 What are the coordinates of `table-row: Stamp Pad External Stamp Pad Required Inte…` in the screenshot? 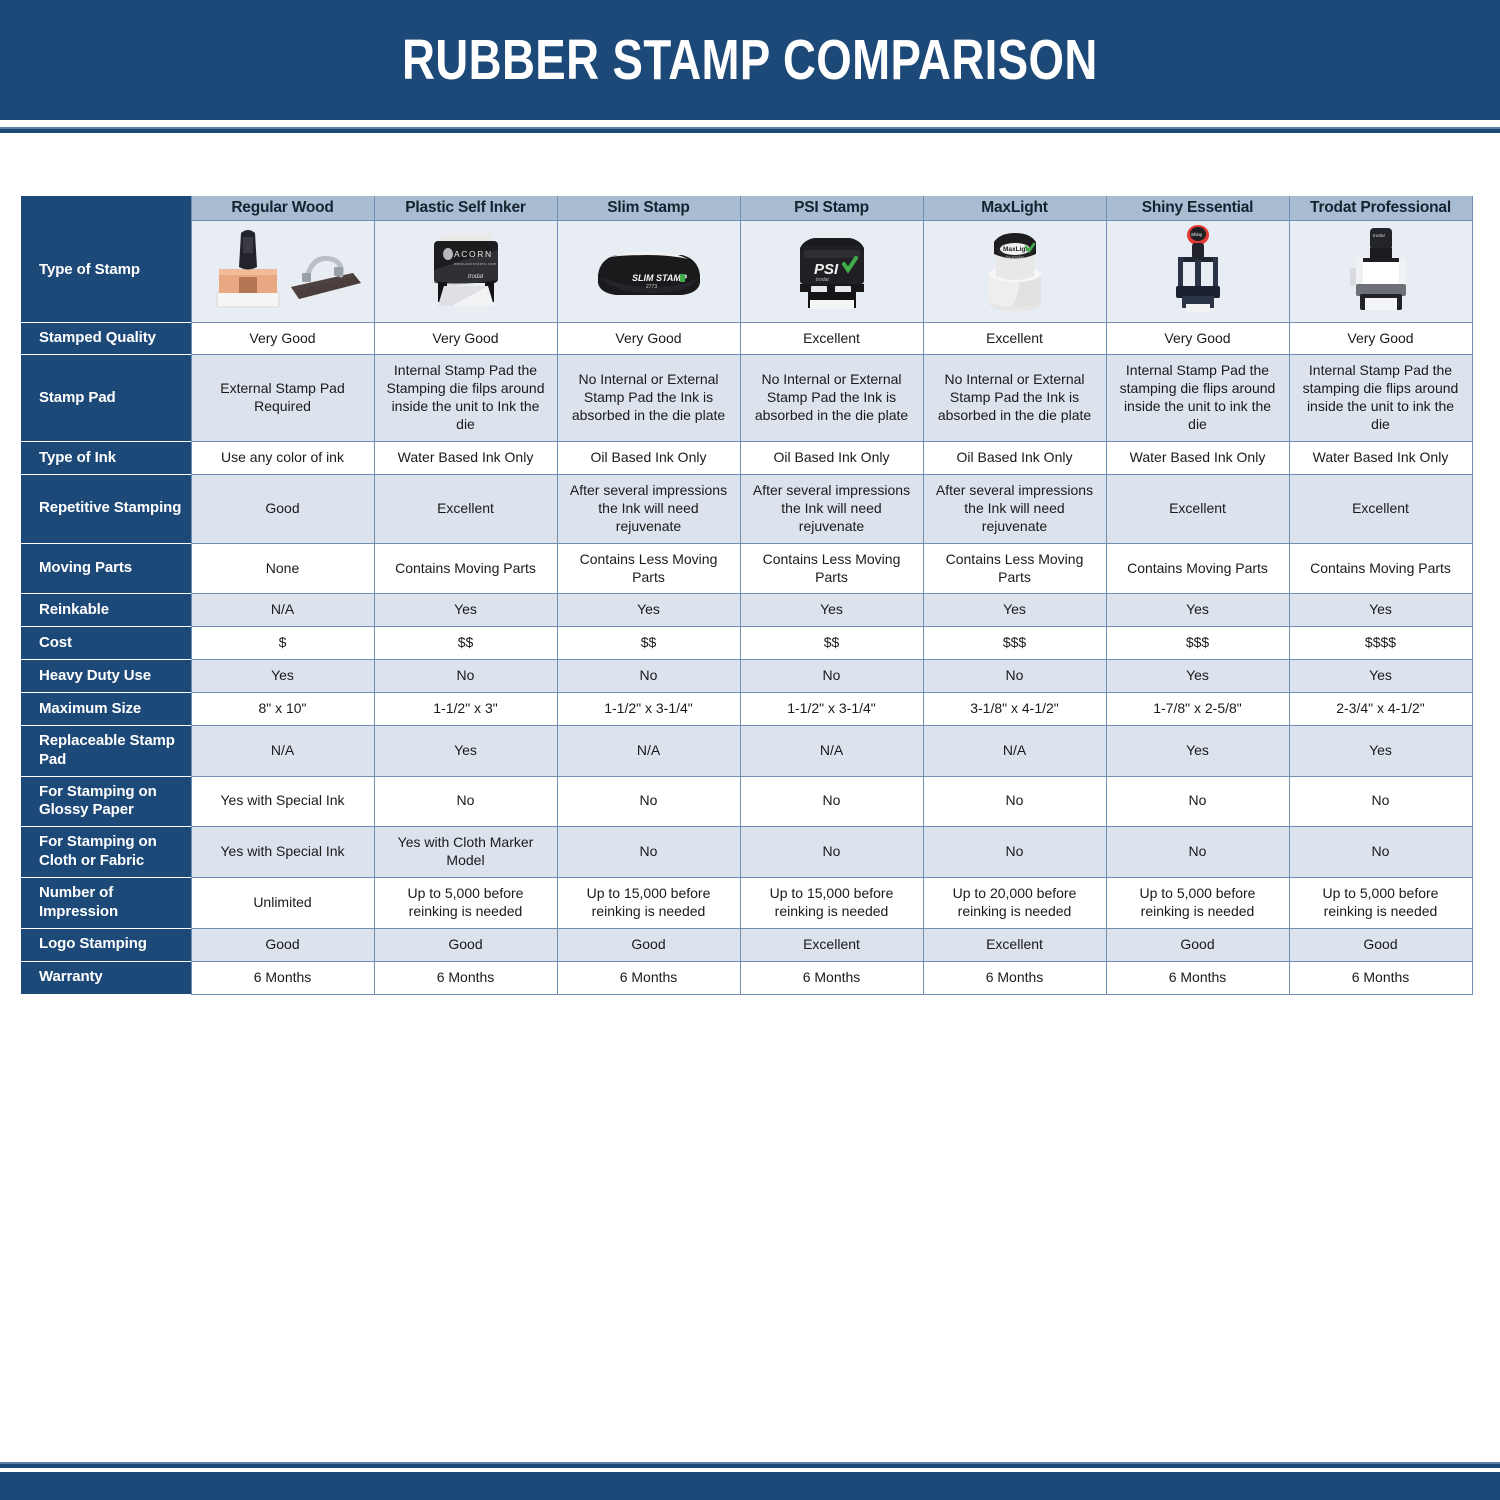 It's located at (747, 398).